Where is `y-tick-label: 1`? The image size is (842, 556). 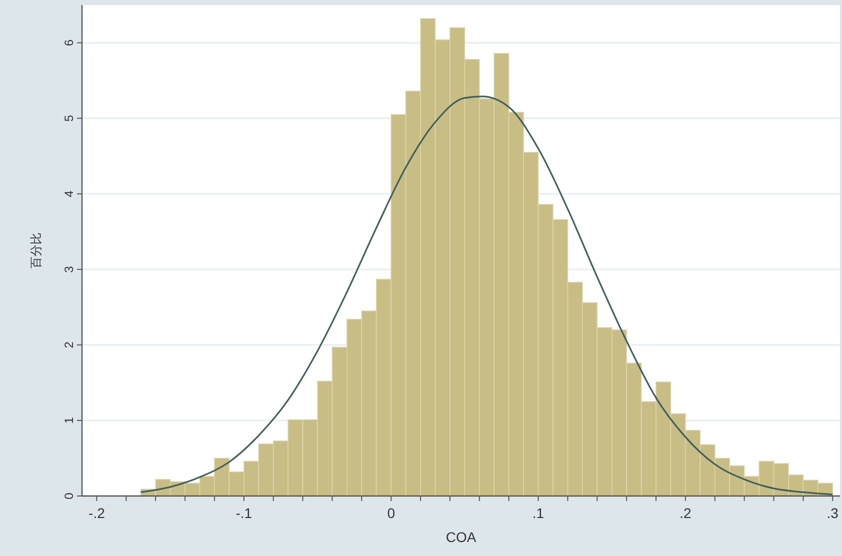 y-tick-label: 1 is located at coordinates (69, 420).